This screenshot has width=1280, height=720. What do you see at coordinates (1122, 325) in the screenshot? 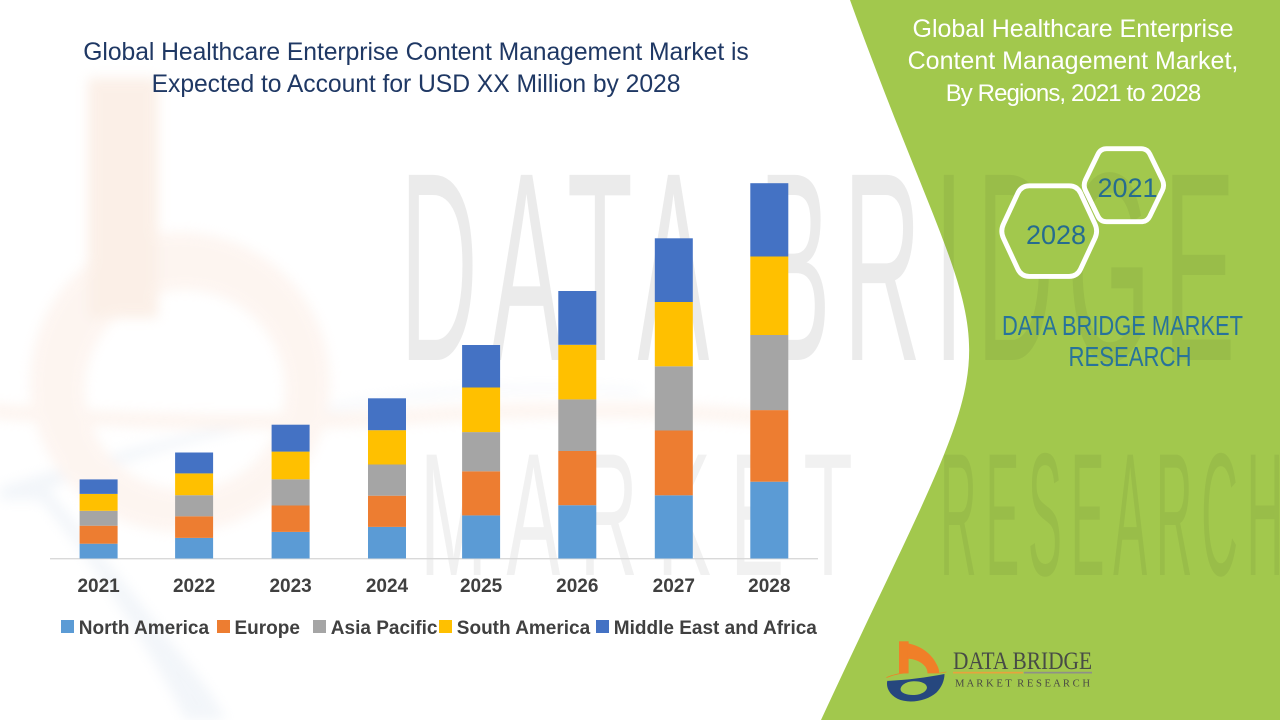
I see `svg-text: DATA BRIDGE MARKET` at bounding box center [1122, 325].